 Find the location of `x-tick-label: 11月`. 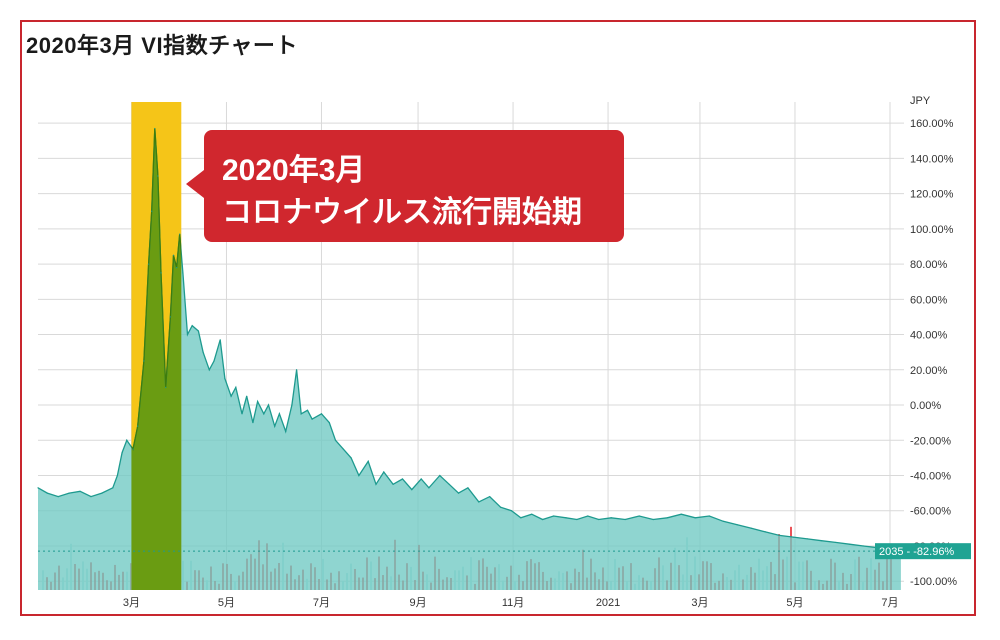

x-tick-label: 11月 is located at coordinates (513, 603).